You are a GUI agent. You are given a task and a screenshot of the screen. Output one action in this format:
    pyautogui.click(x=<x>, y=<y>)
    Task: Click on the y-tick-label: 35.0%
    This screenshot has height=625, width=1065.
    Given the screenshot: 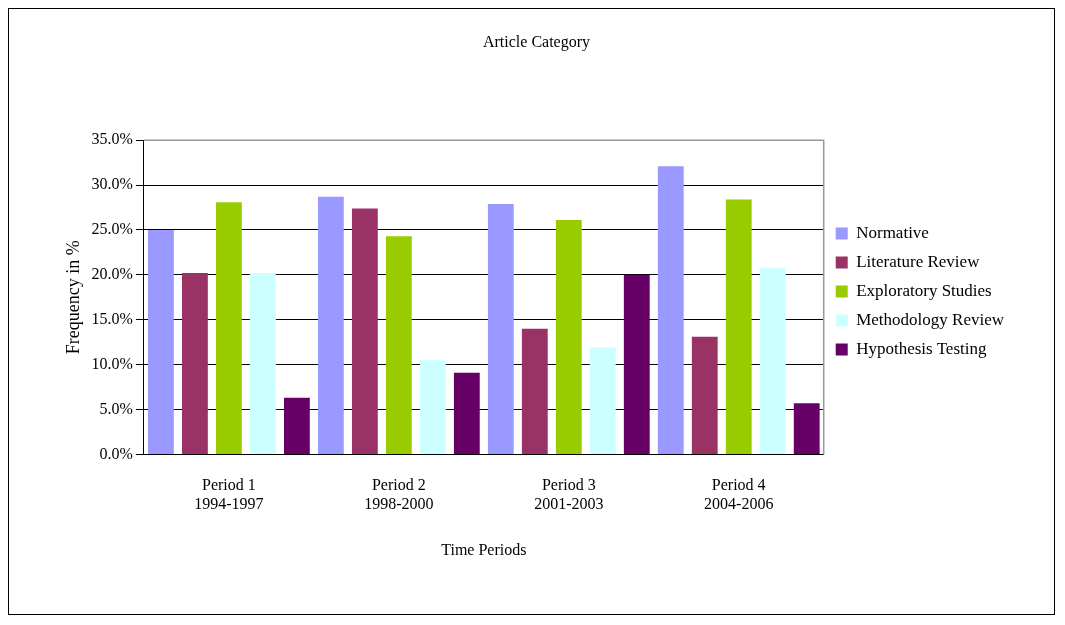 What is the action you would take?
    pyautogui.click(x=112, y=139)
    